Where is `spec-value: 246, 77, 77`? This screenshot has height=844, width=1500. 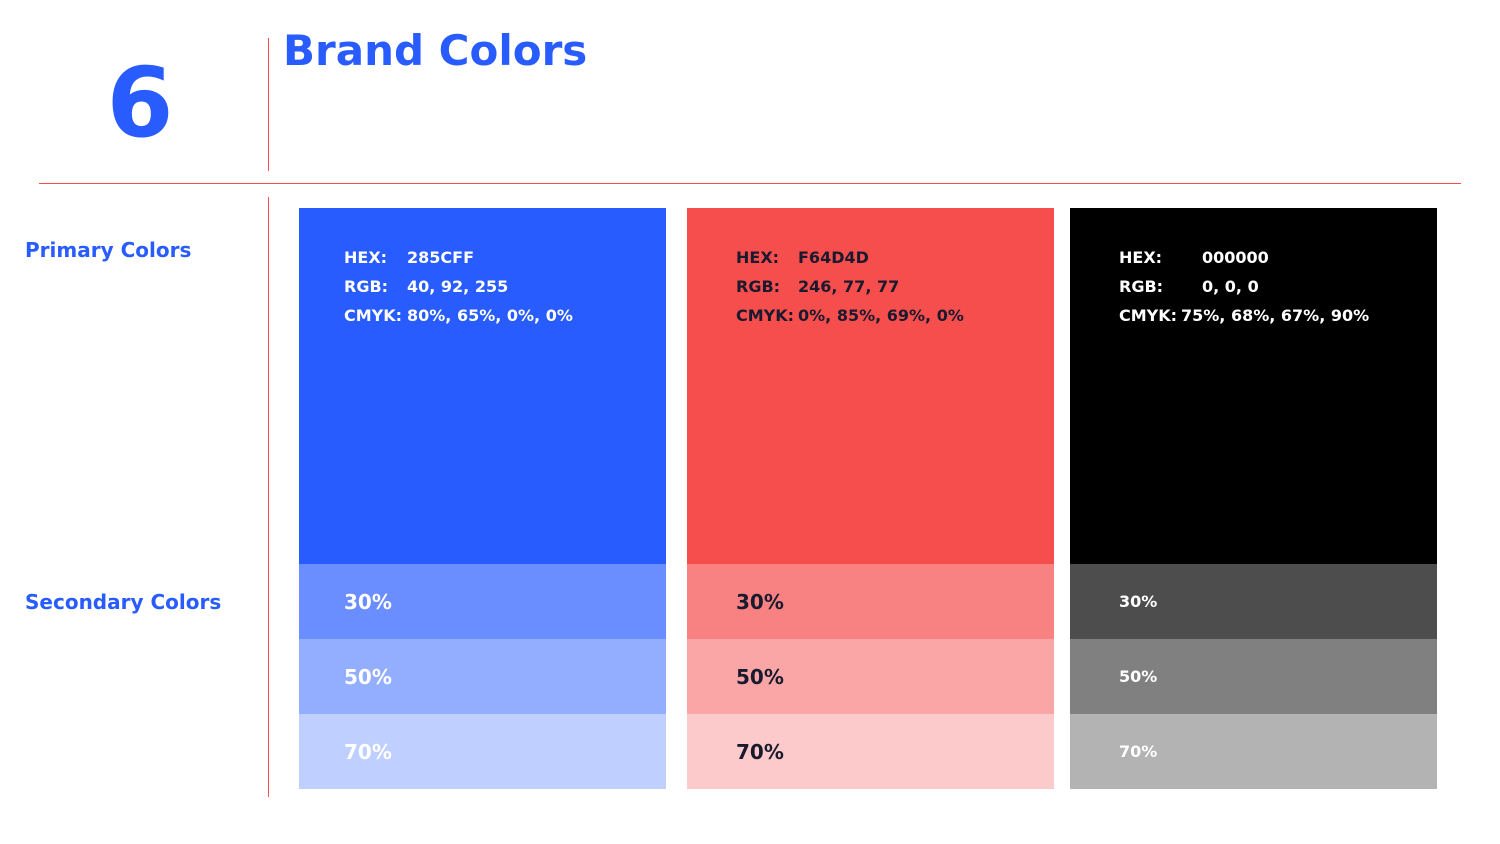 spec-value: 246, 77, 77 is located at coordinates (849, 286).